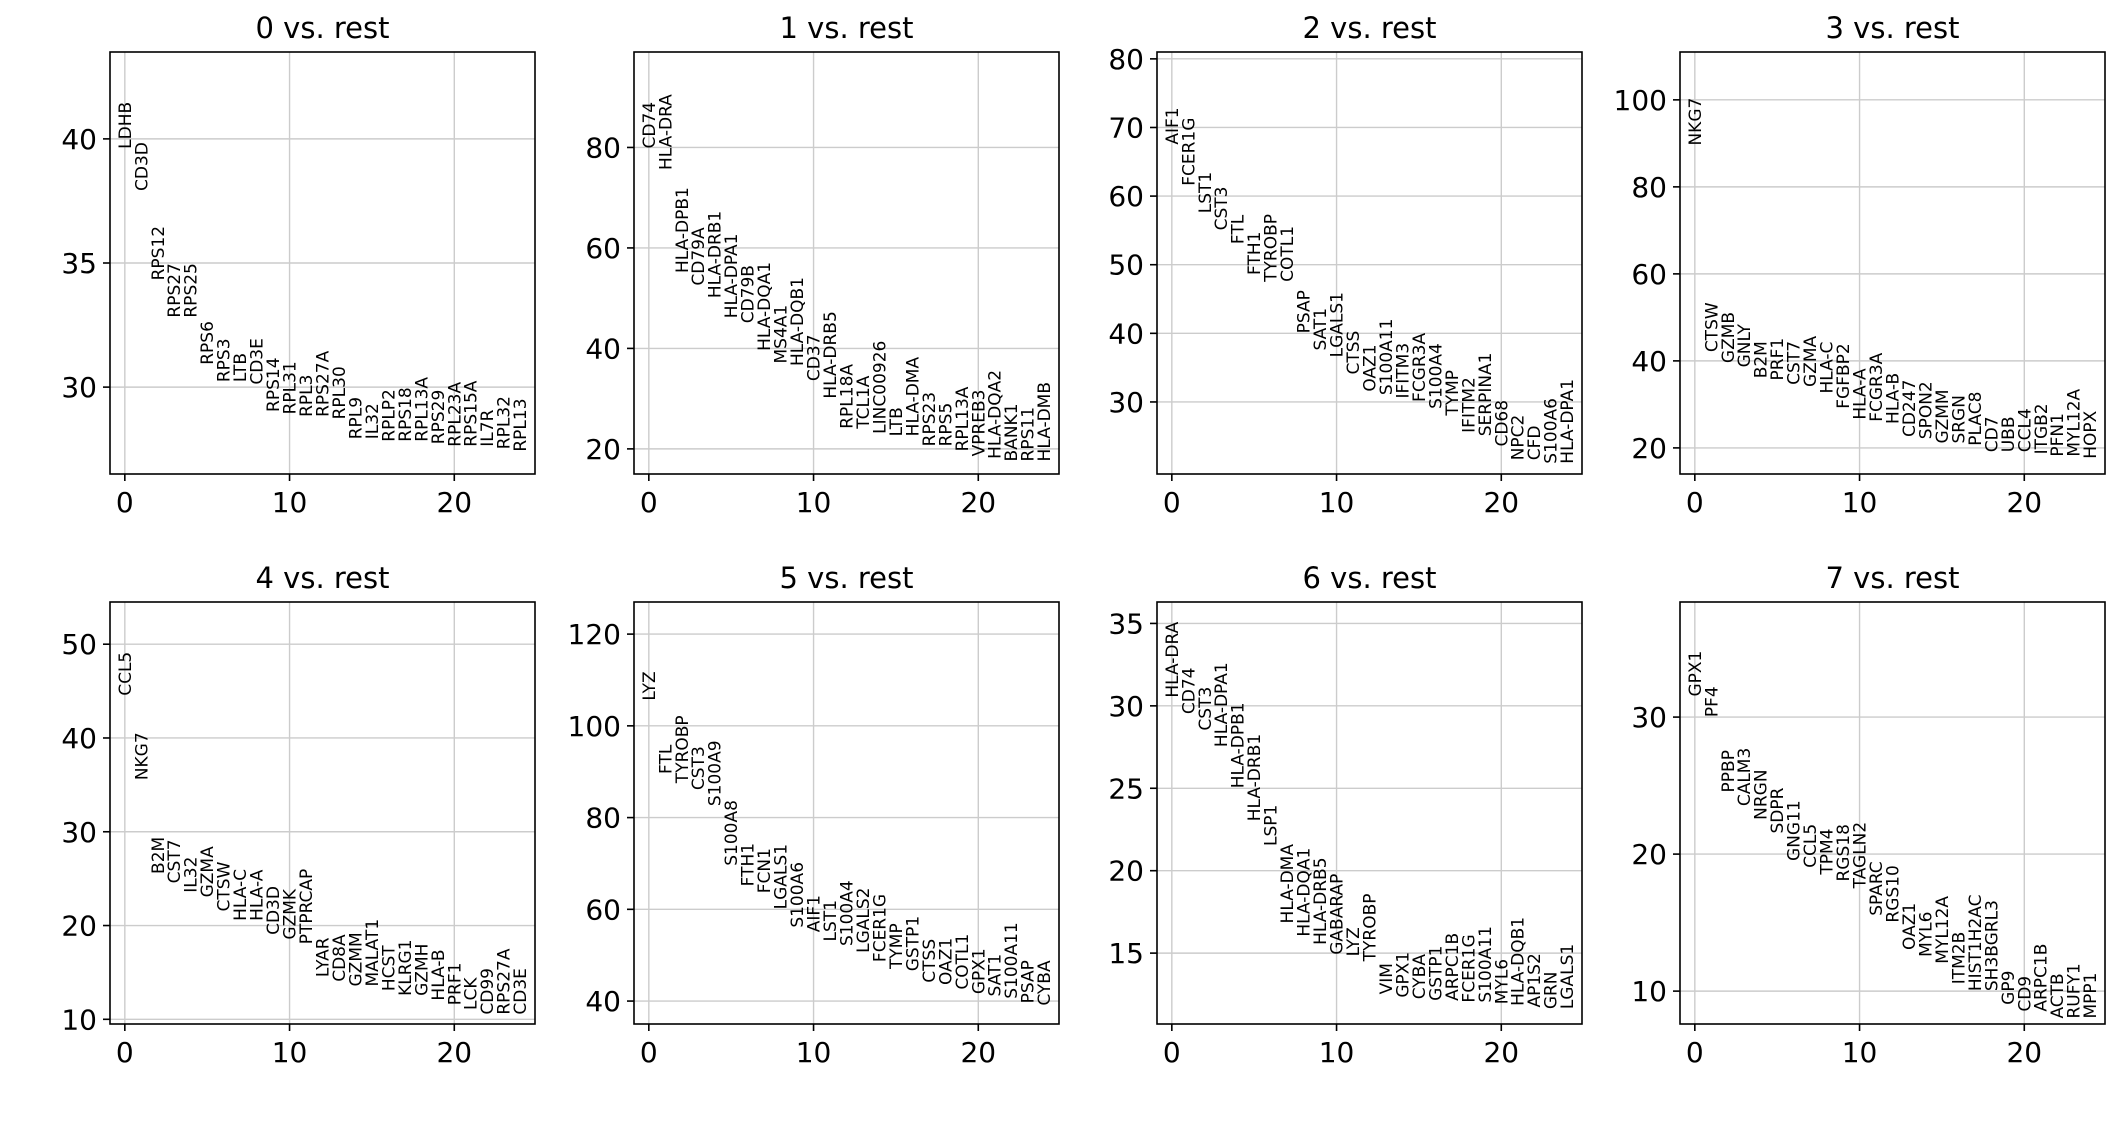 Image resolution: width=2121 pixels, height=1123 pixels. I want to click on gene-label: B2M, so click(1762, 359).